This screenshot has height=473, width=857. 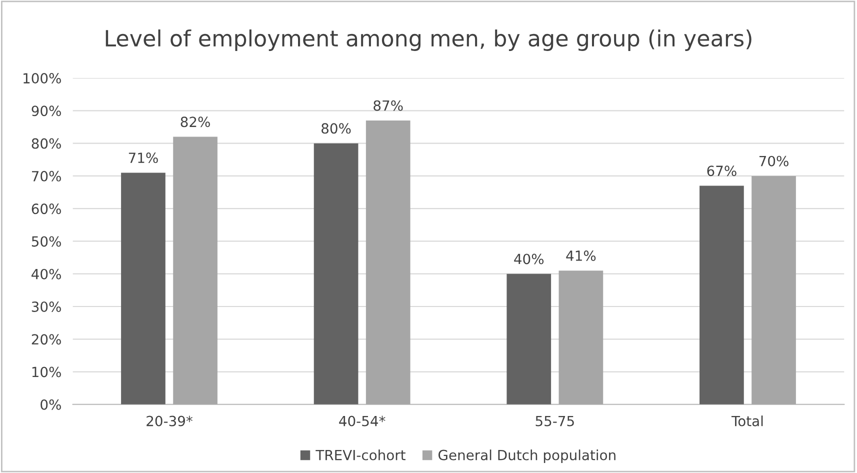 What do you see at coordinates (361, 455) in the screenshot?
I see `legend-label: TREVI-cohort` at bounding box center [361, 455].